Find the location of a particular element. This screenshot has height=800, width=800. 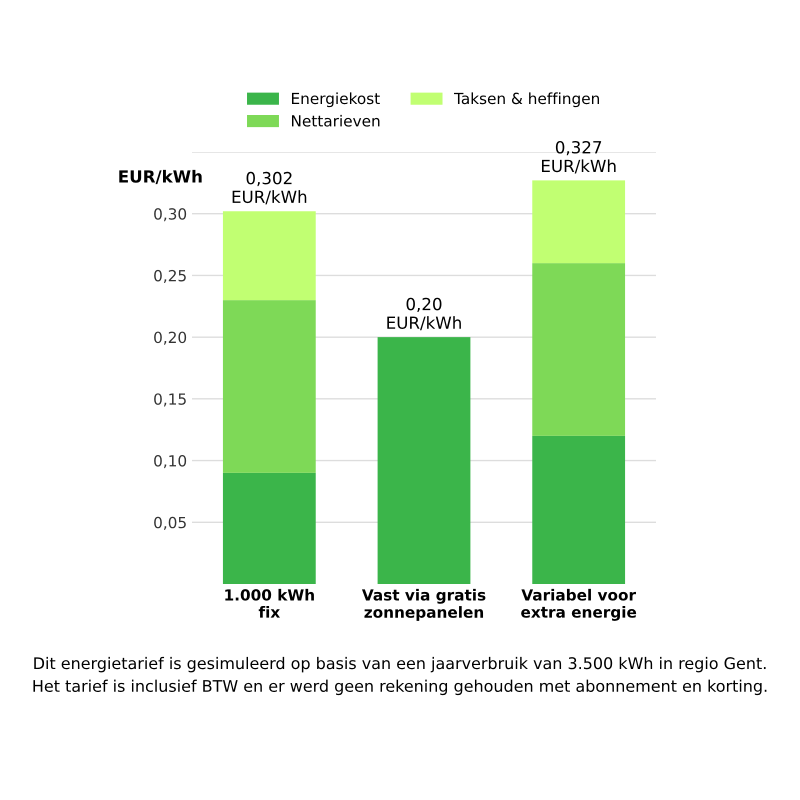

y-tick-label: 0,10 is located at coordinates (170, 461).